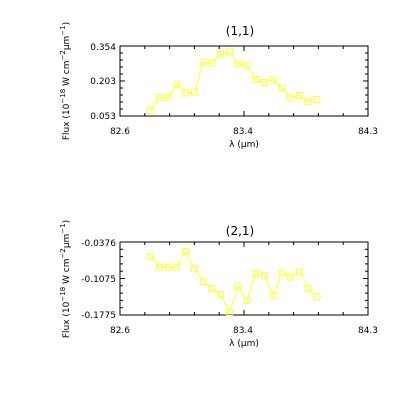  Describe the element at coordinates (103, 117) in the screenshot. I see `y-tick-label: 0.053` at that location.